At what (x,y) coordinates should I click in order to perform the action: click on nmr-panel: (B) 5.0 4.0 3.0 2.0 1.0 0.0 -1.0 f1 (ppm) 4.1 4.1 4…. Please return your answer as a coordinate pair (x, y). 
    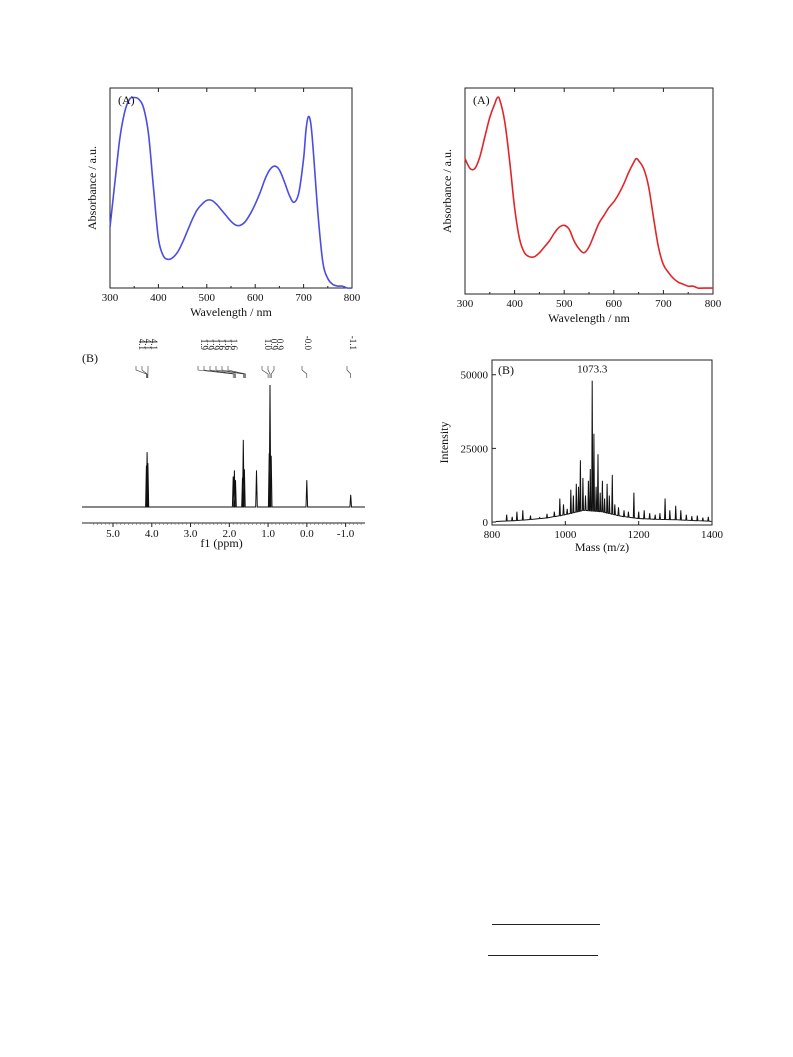
    Looking at the image, I should click on (220, 450).